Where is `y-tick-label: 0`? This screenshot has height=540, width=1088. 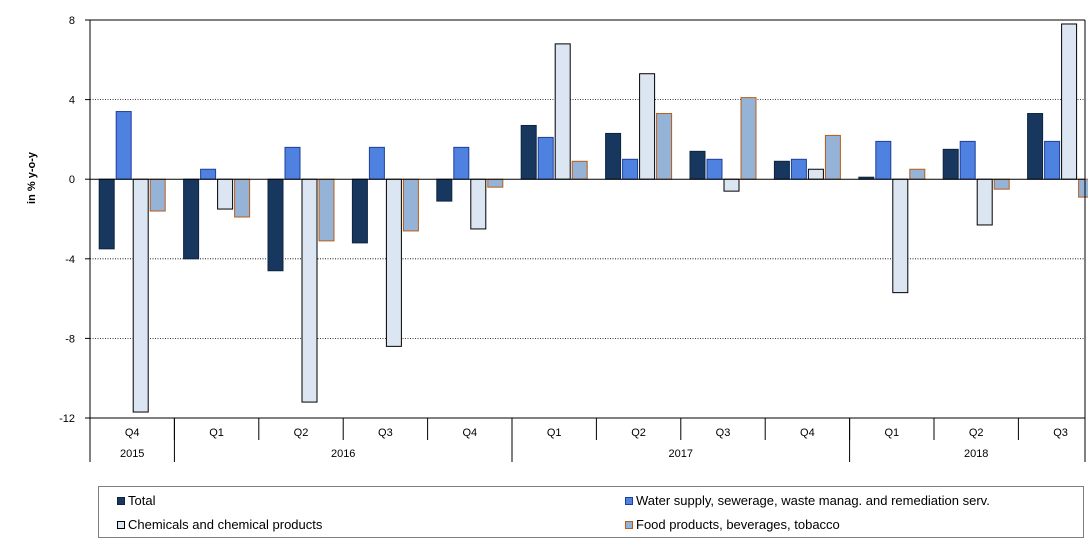 y-tick-label: 0 is located at coordinates (72, 180).